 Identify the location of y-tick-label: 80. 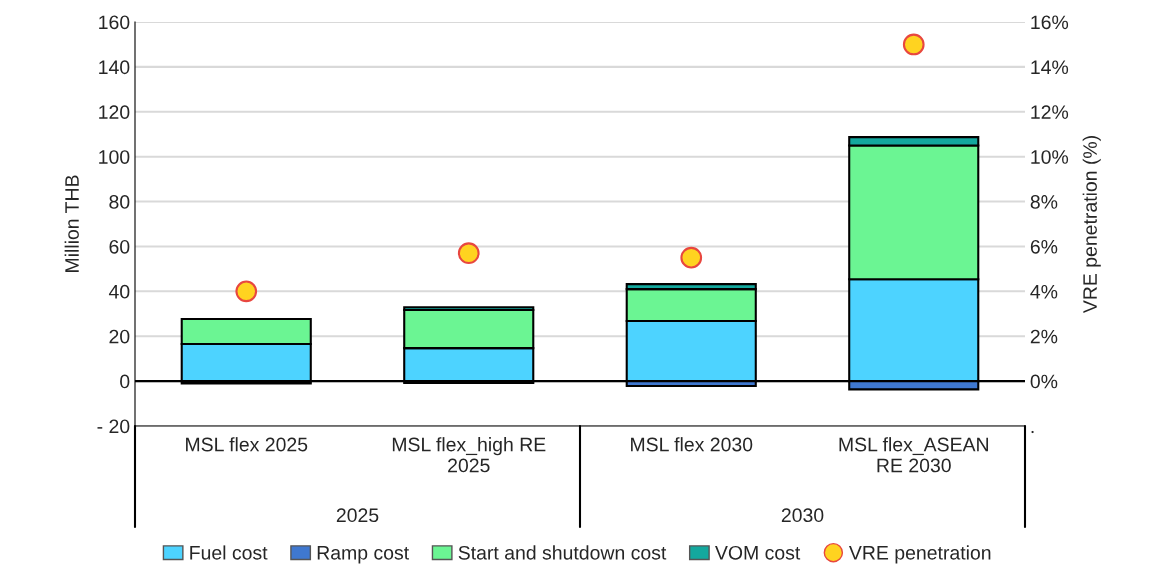
(119, 202).